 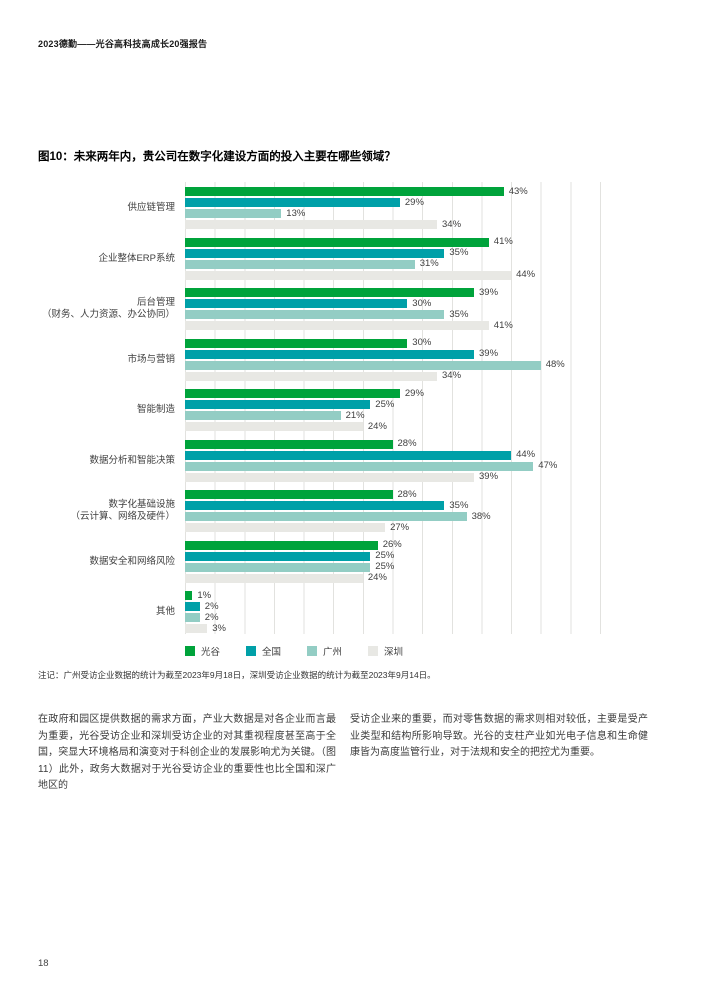 I want to click on chart-row: 数据分析和智能决策 28% 44% 47% 39%, so click(x=324, y=460).